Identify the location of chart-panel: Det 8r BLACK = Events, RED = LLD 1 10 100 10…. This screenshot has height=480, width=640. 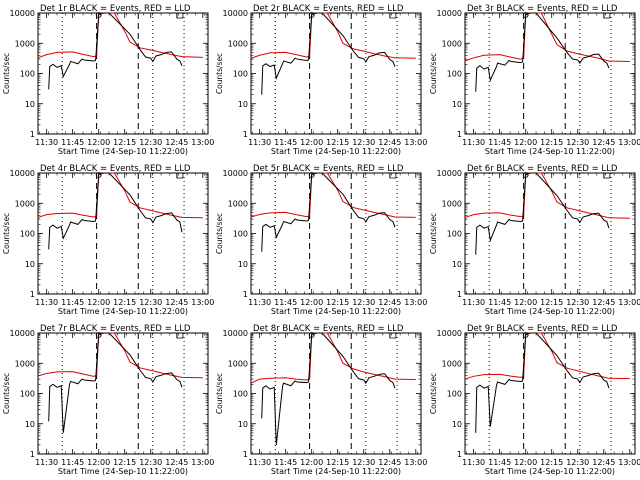
(321, 400).